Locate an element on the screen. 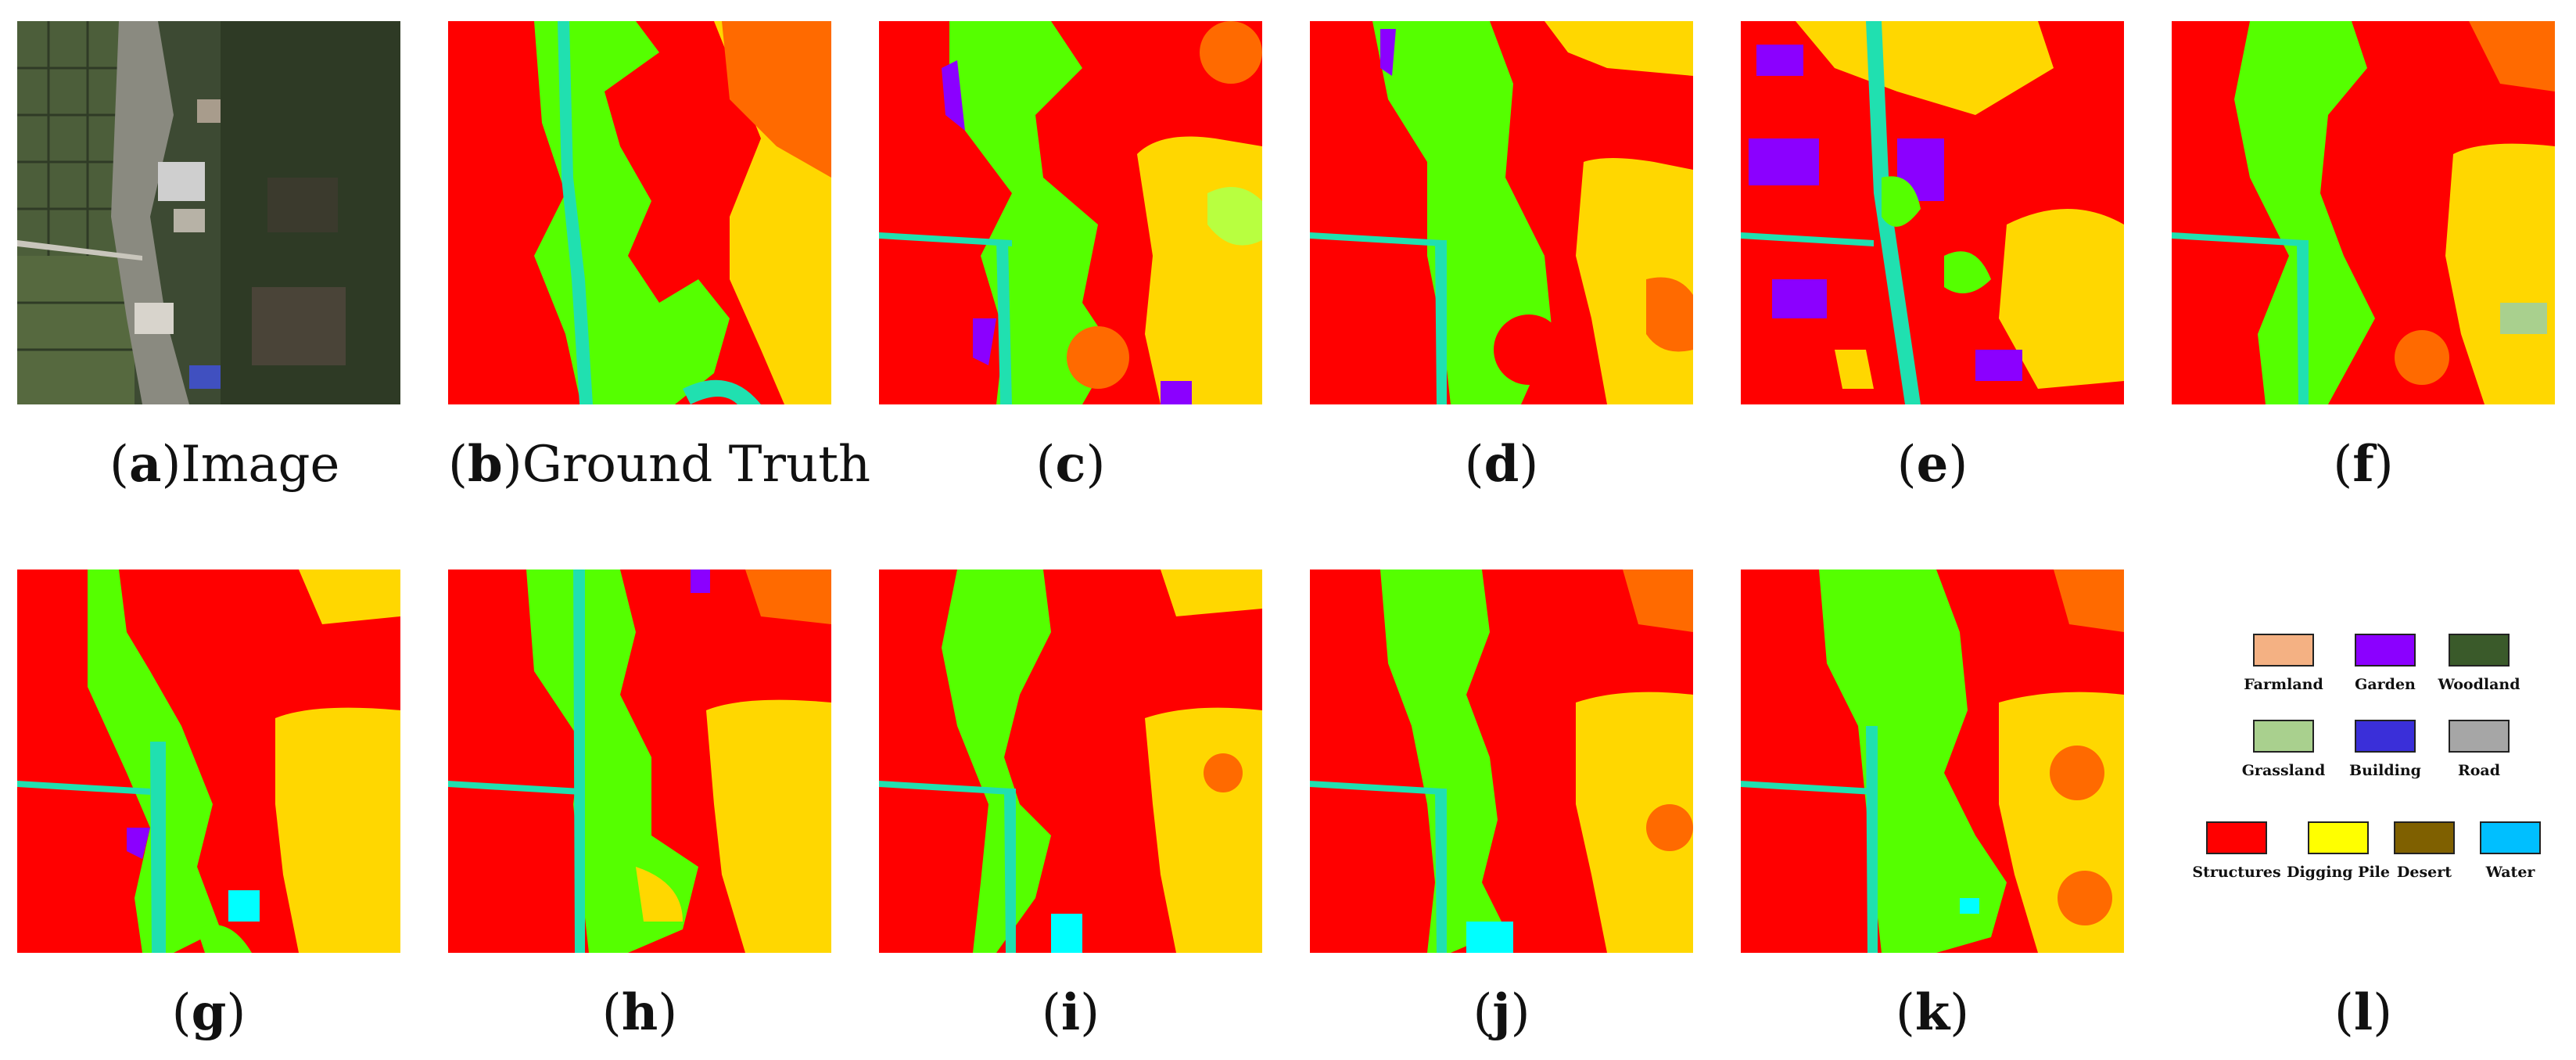 This screenshot has width=2576, height=1060. caption-l-letter: l is located at coordinates (2363, 1012).